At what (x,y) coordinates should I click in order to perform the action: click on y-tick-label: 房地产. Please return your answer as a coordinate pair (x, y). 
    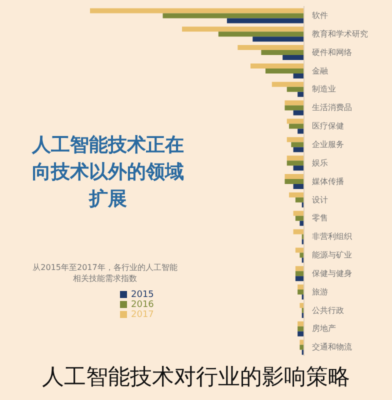
    Looking at the image, I should click on (324, 329).